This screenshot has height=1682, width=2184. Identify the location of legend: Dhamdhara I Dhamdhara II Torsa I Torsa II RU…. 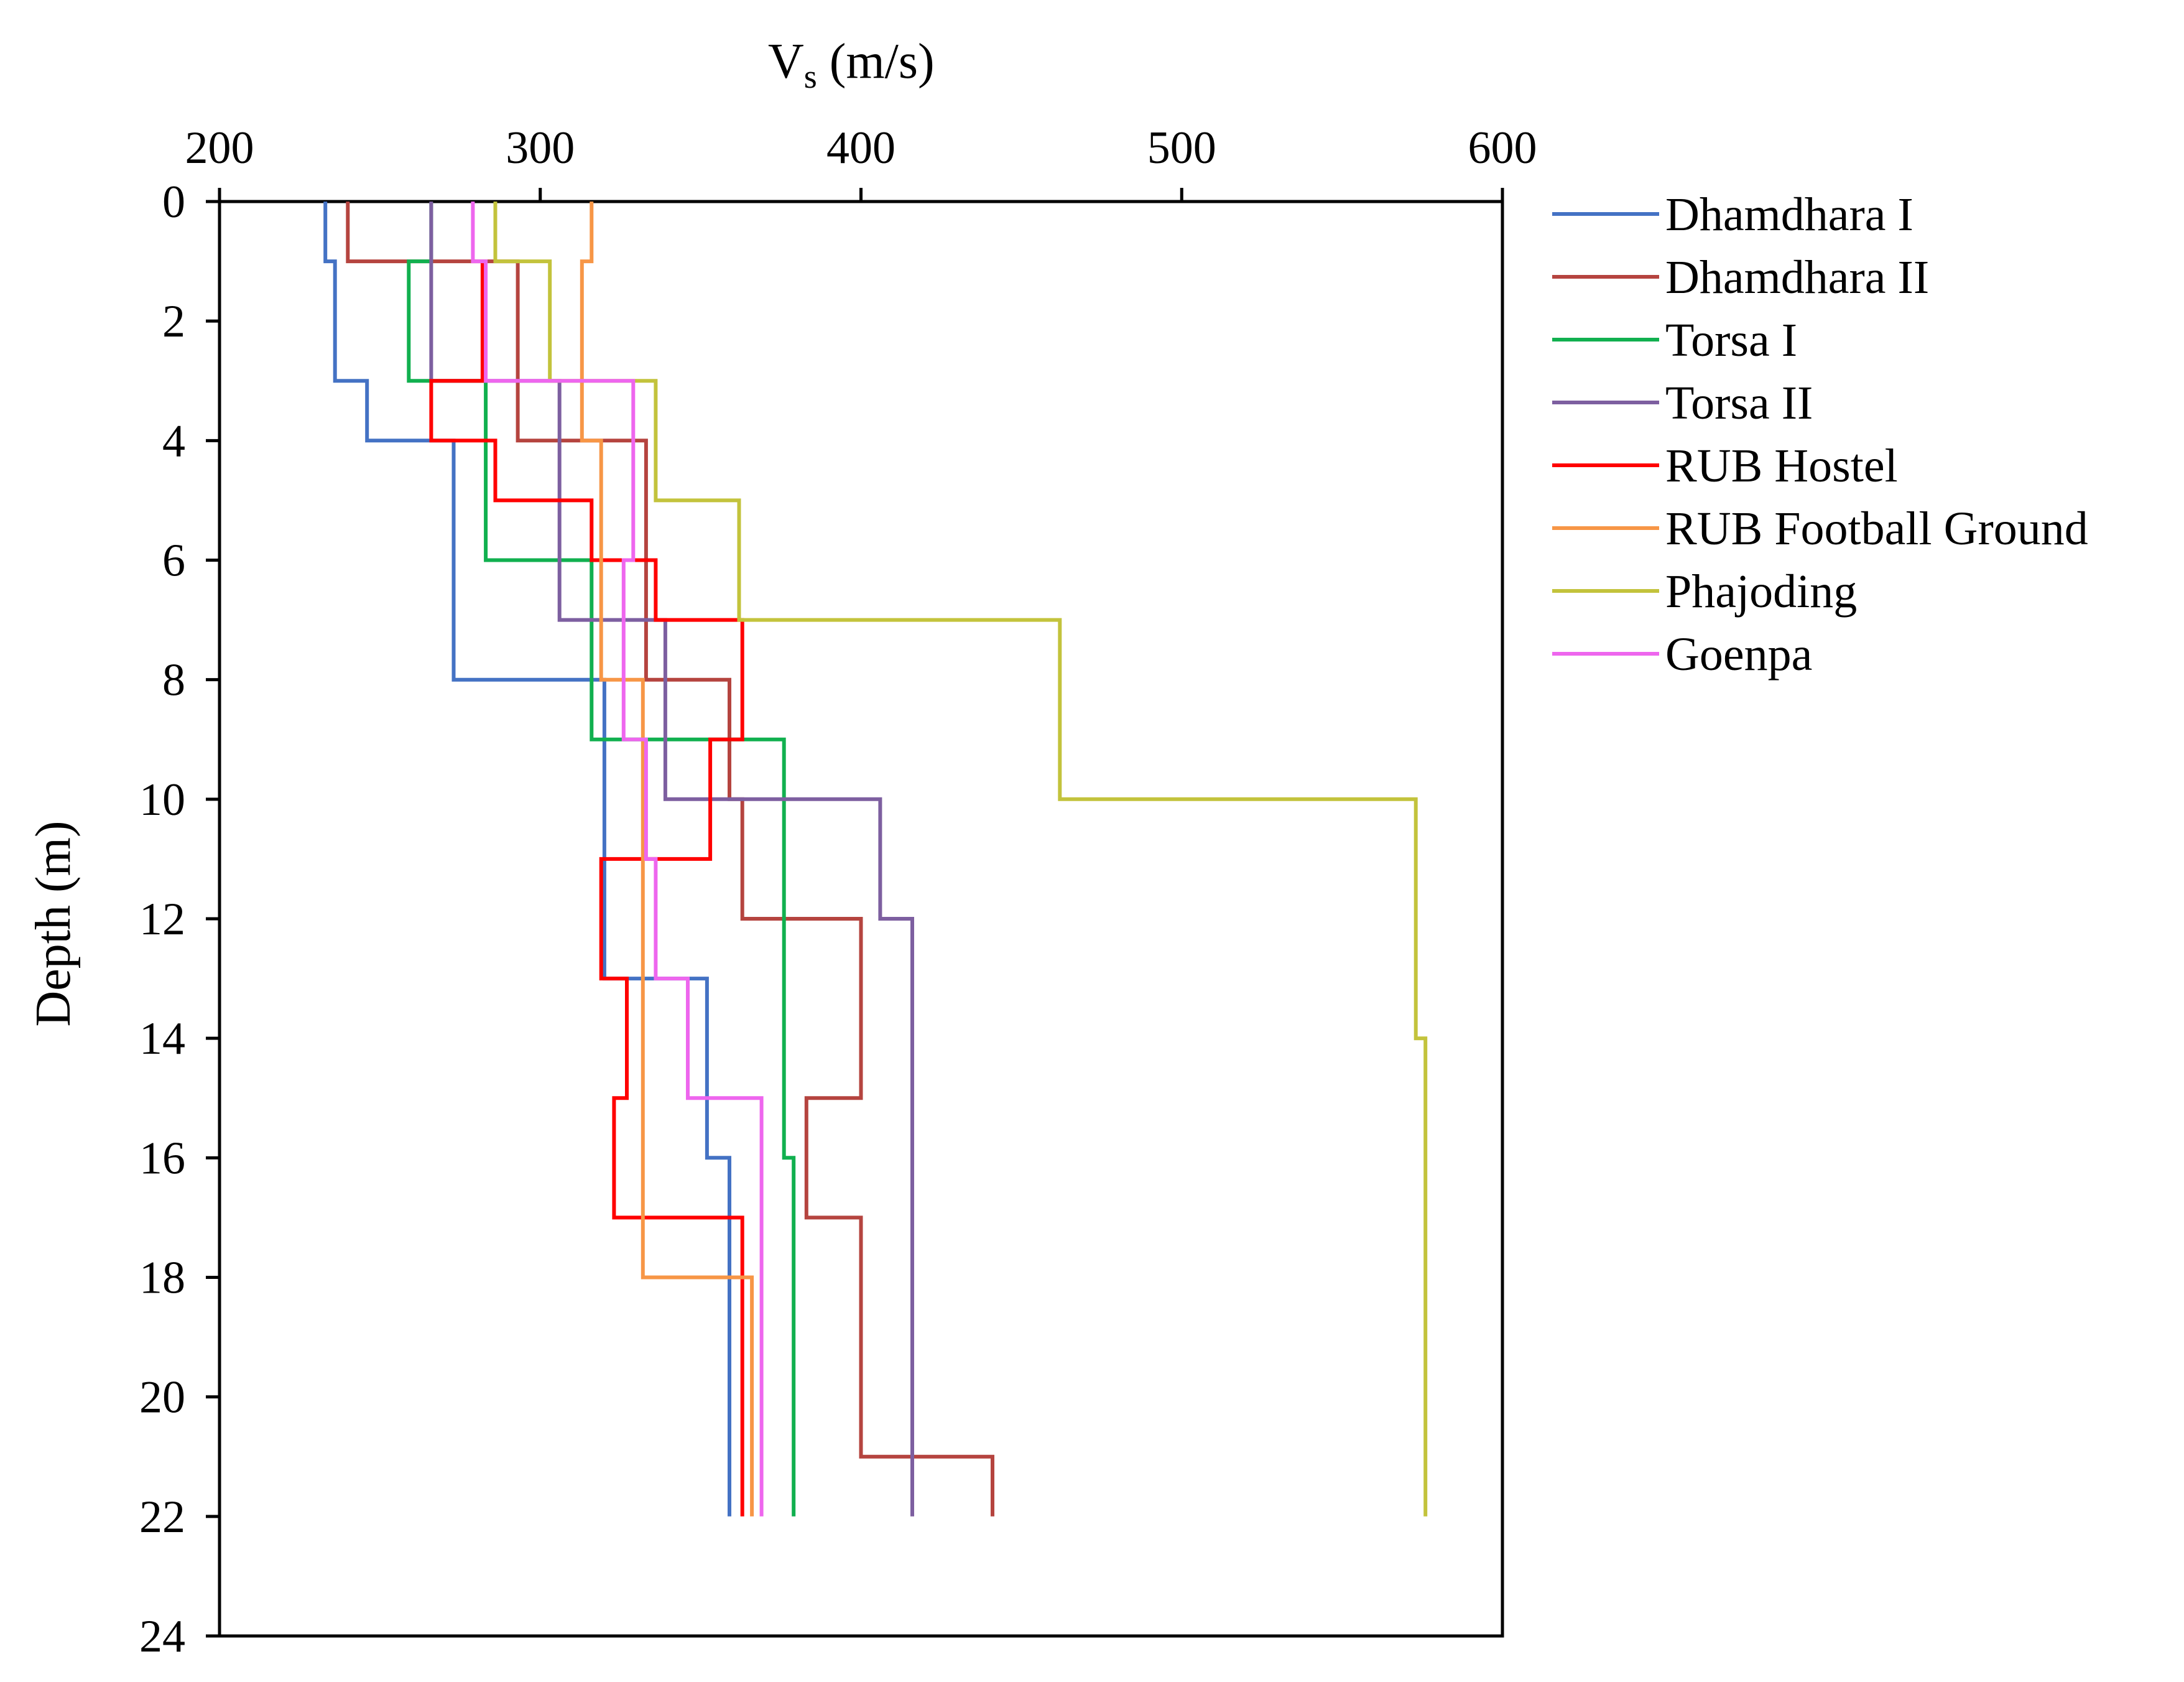
(1820, 434).